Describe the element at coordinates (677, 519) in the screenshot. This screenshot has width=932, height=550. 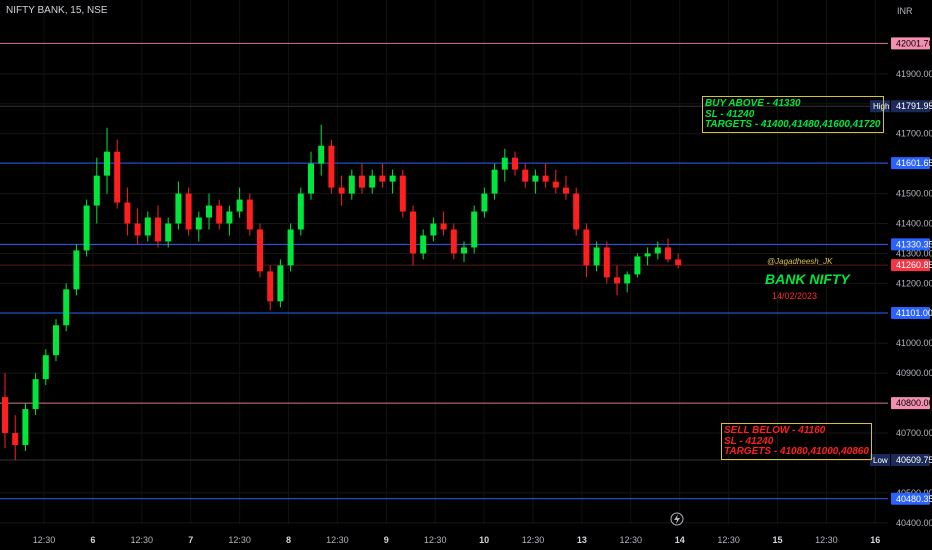
I see `lightning-icon` at that location.